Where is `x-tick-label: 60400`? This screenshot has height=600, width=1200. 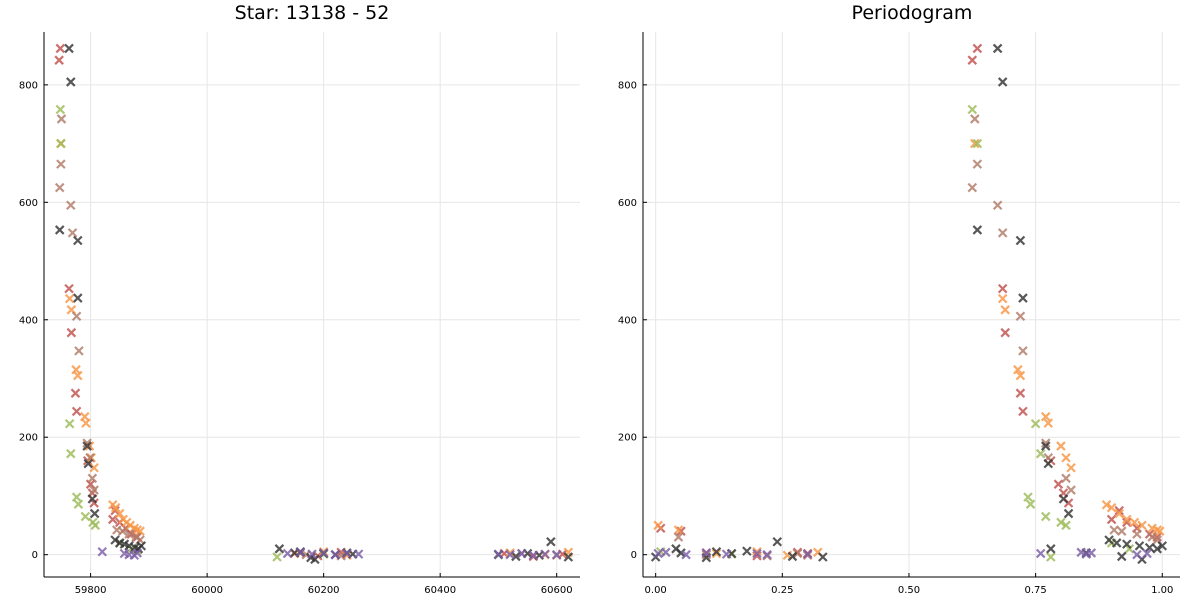 x-tick-label: 60400 is located at coordinates (440, 590).